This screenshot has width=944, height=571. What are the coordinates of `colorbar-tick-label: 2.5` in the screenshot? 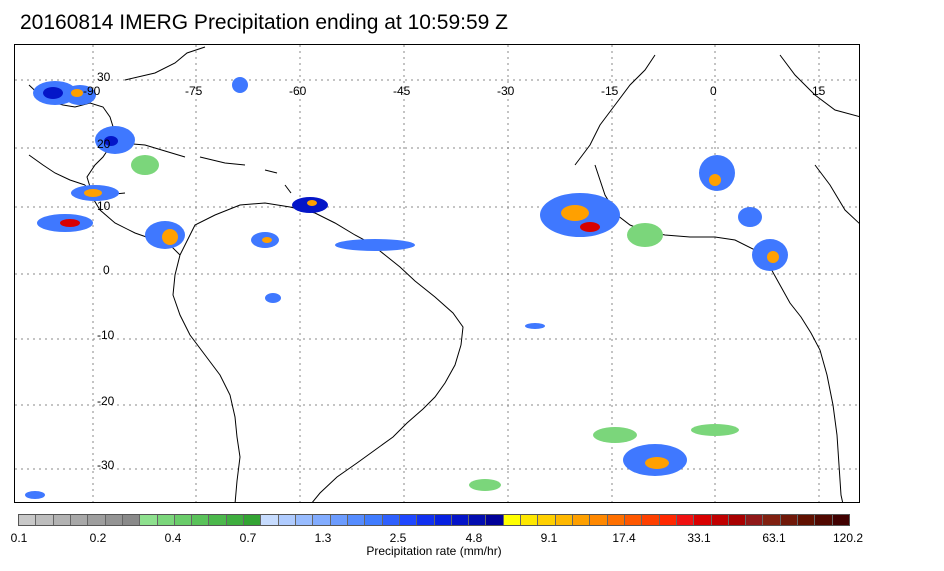 It's located at (398, 538).